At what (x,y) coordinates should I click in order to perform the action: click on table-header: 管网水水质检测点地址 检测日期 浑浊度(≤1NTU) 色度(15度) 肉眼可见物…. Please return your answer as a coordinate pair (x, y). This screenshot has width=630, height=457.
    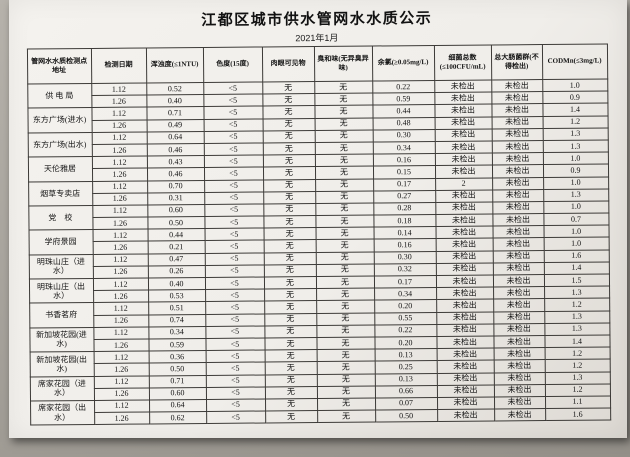
    Looking at the image, I should click on (317, 64).